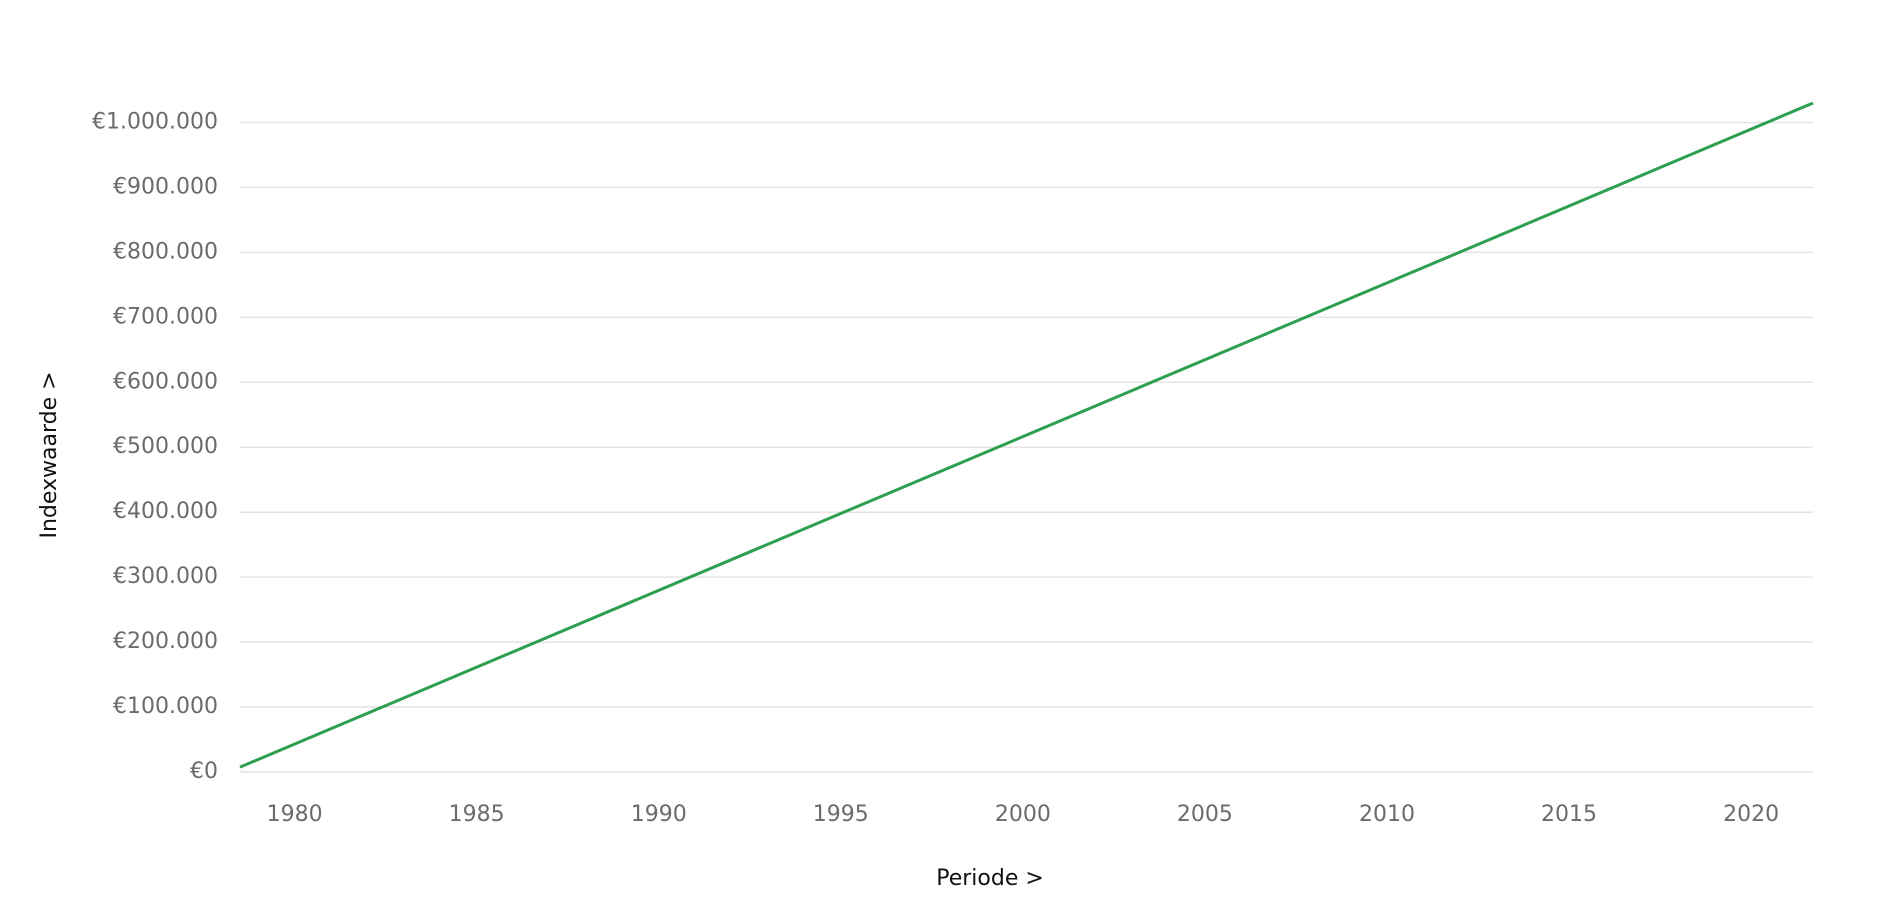 The height and width of the screenshot is (900, 1878). Describe the element at coordinates (204, 771) in the screenshot. I see `y-tick-label: €0` at that location.